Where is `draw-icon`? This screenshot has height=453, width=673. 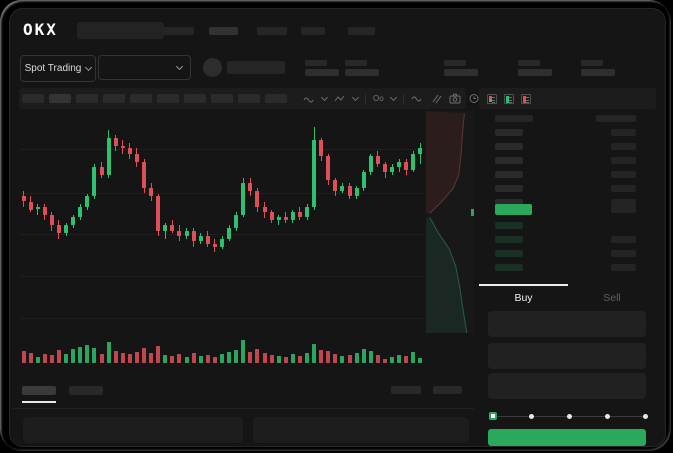
draw-icon is located at coordinates (436, 98).